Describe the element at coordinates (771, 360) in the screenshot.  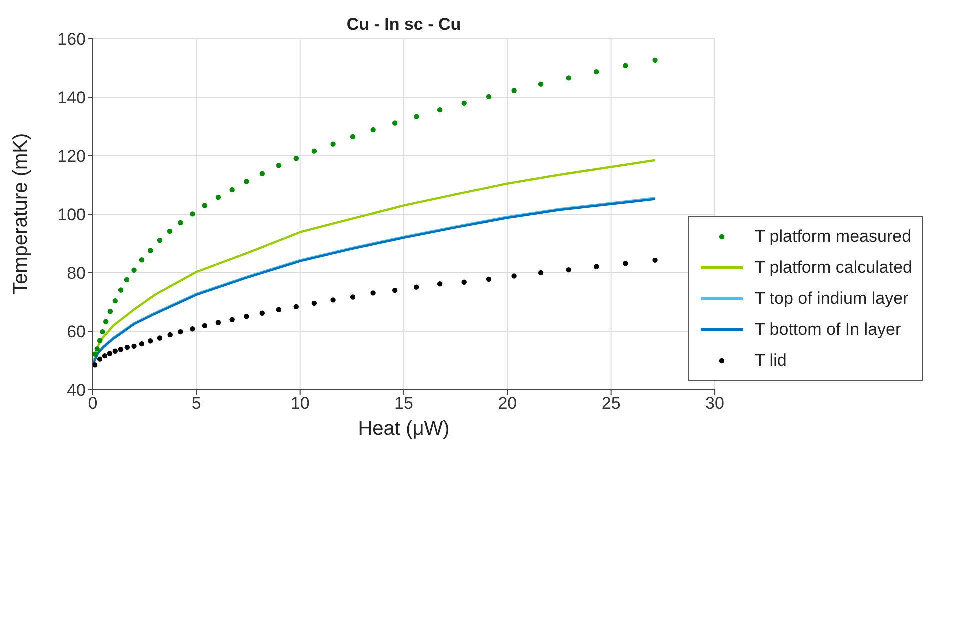
I see `legend-label: T lid` at that location.